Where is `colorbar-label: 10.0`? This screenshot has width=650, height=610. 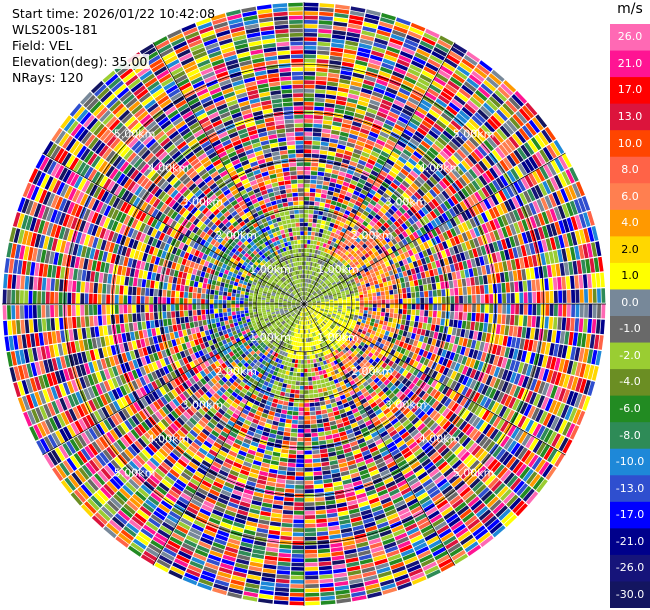 colorbar-label: 10.0 is located at coordinates (630, 143).